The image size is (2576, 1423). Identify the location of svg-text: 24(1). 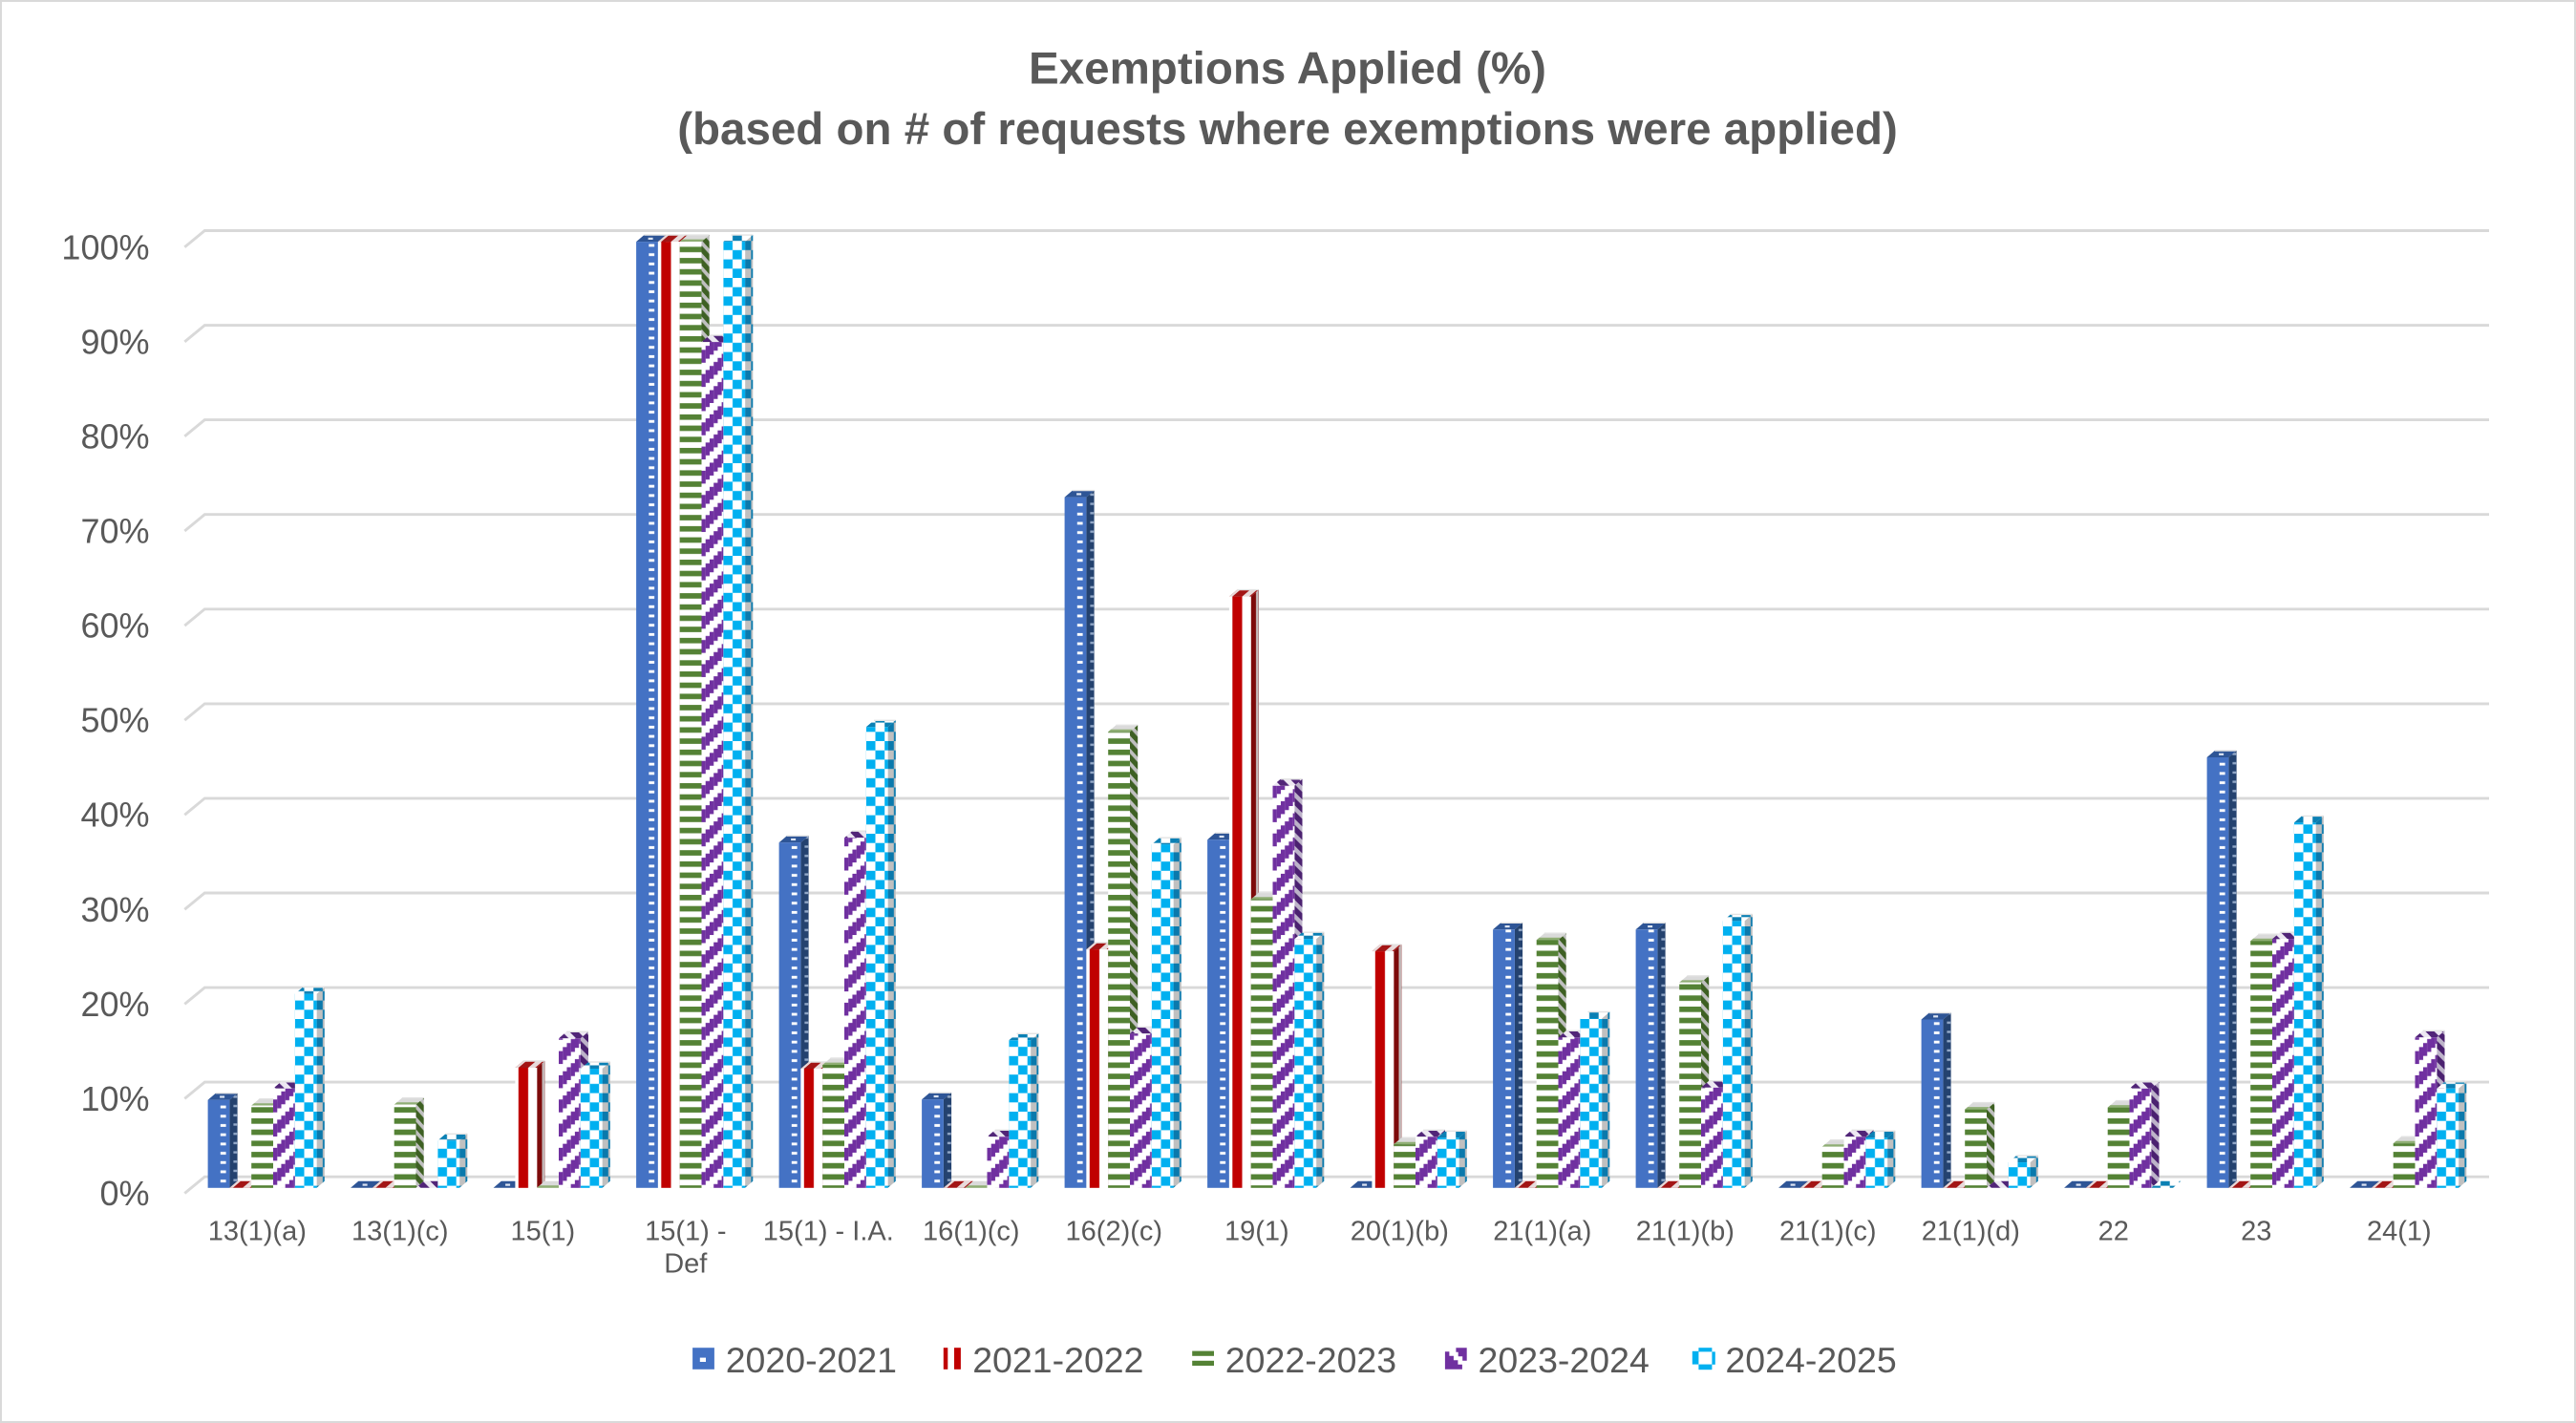
(2399, 1231).